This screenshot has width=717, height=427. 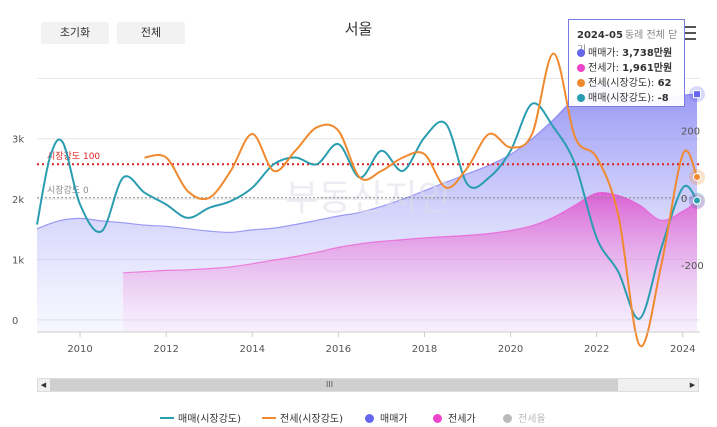 I want to click on tooltip-row: 전세가: 1,961만원, so click(x=624, y=66).